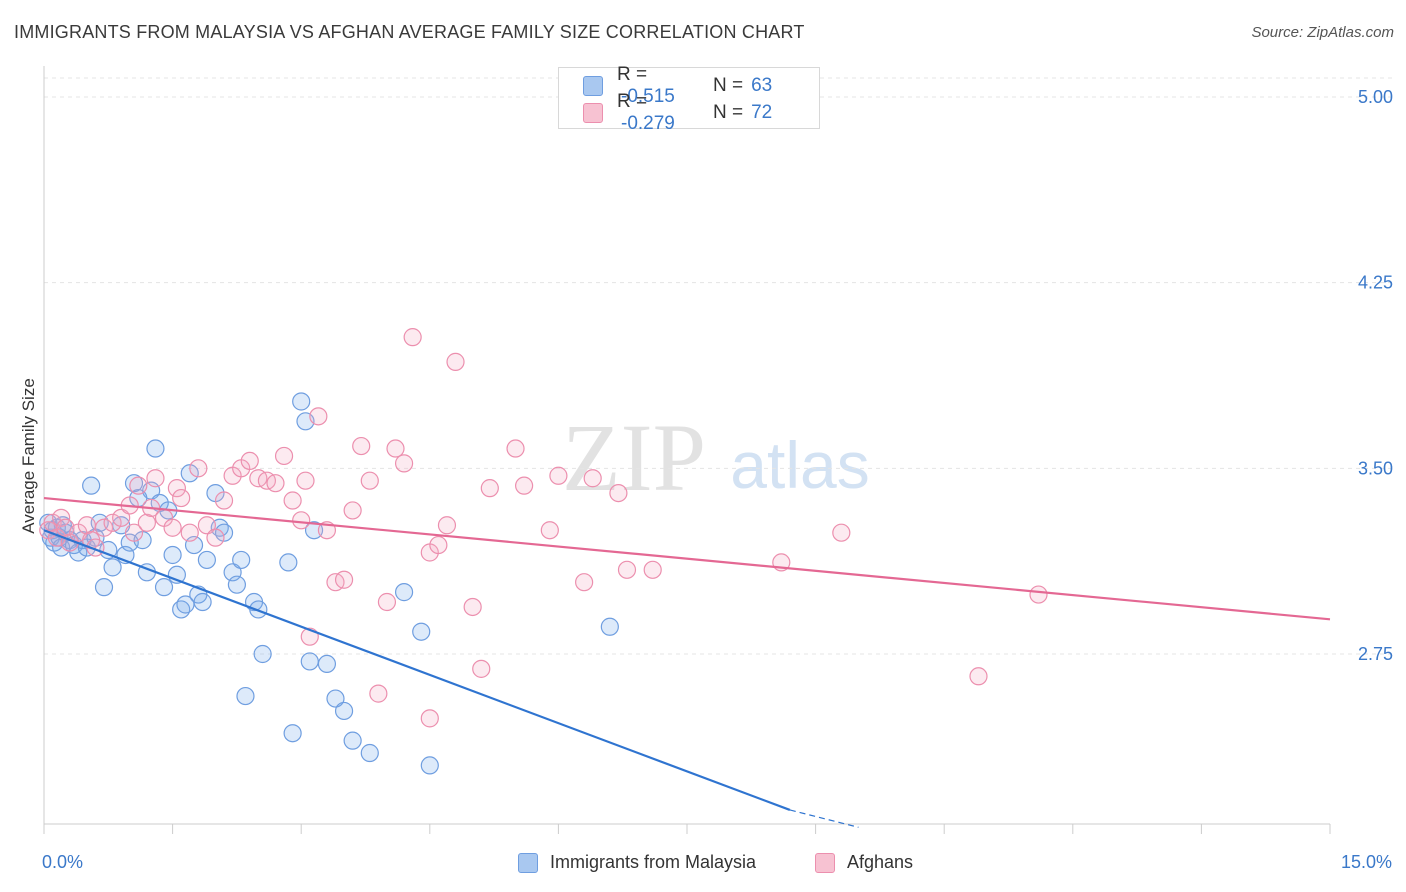 The width and height of the screenshot is (1406, 892). I want to click on legend-row-malaysia: R =-0.515 N = 63, so click(678, 85).